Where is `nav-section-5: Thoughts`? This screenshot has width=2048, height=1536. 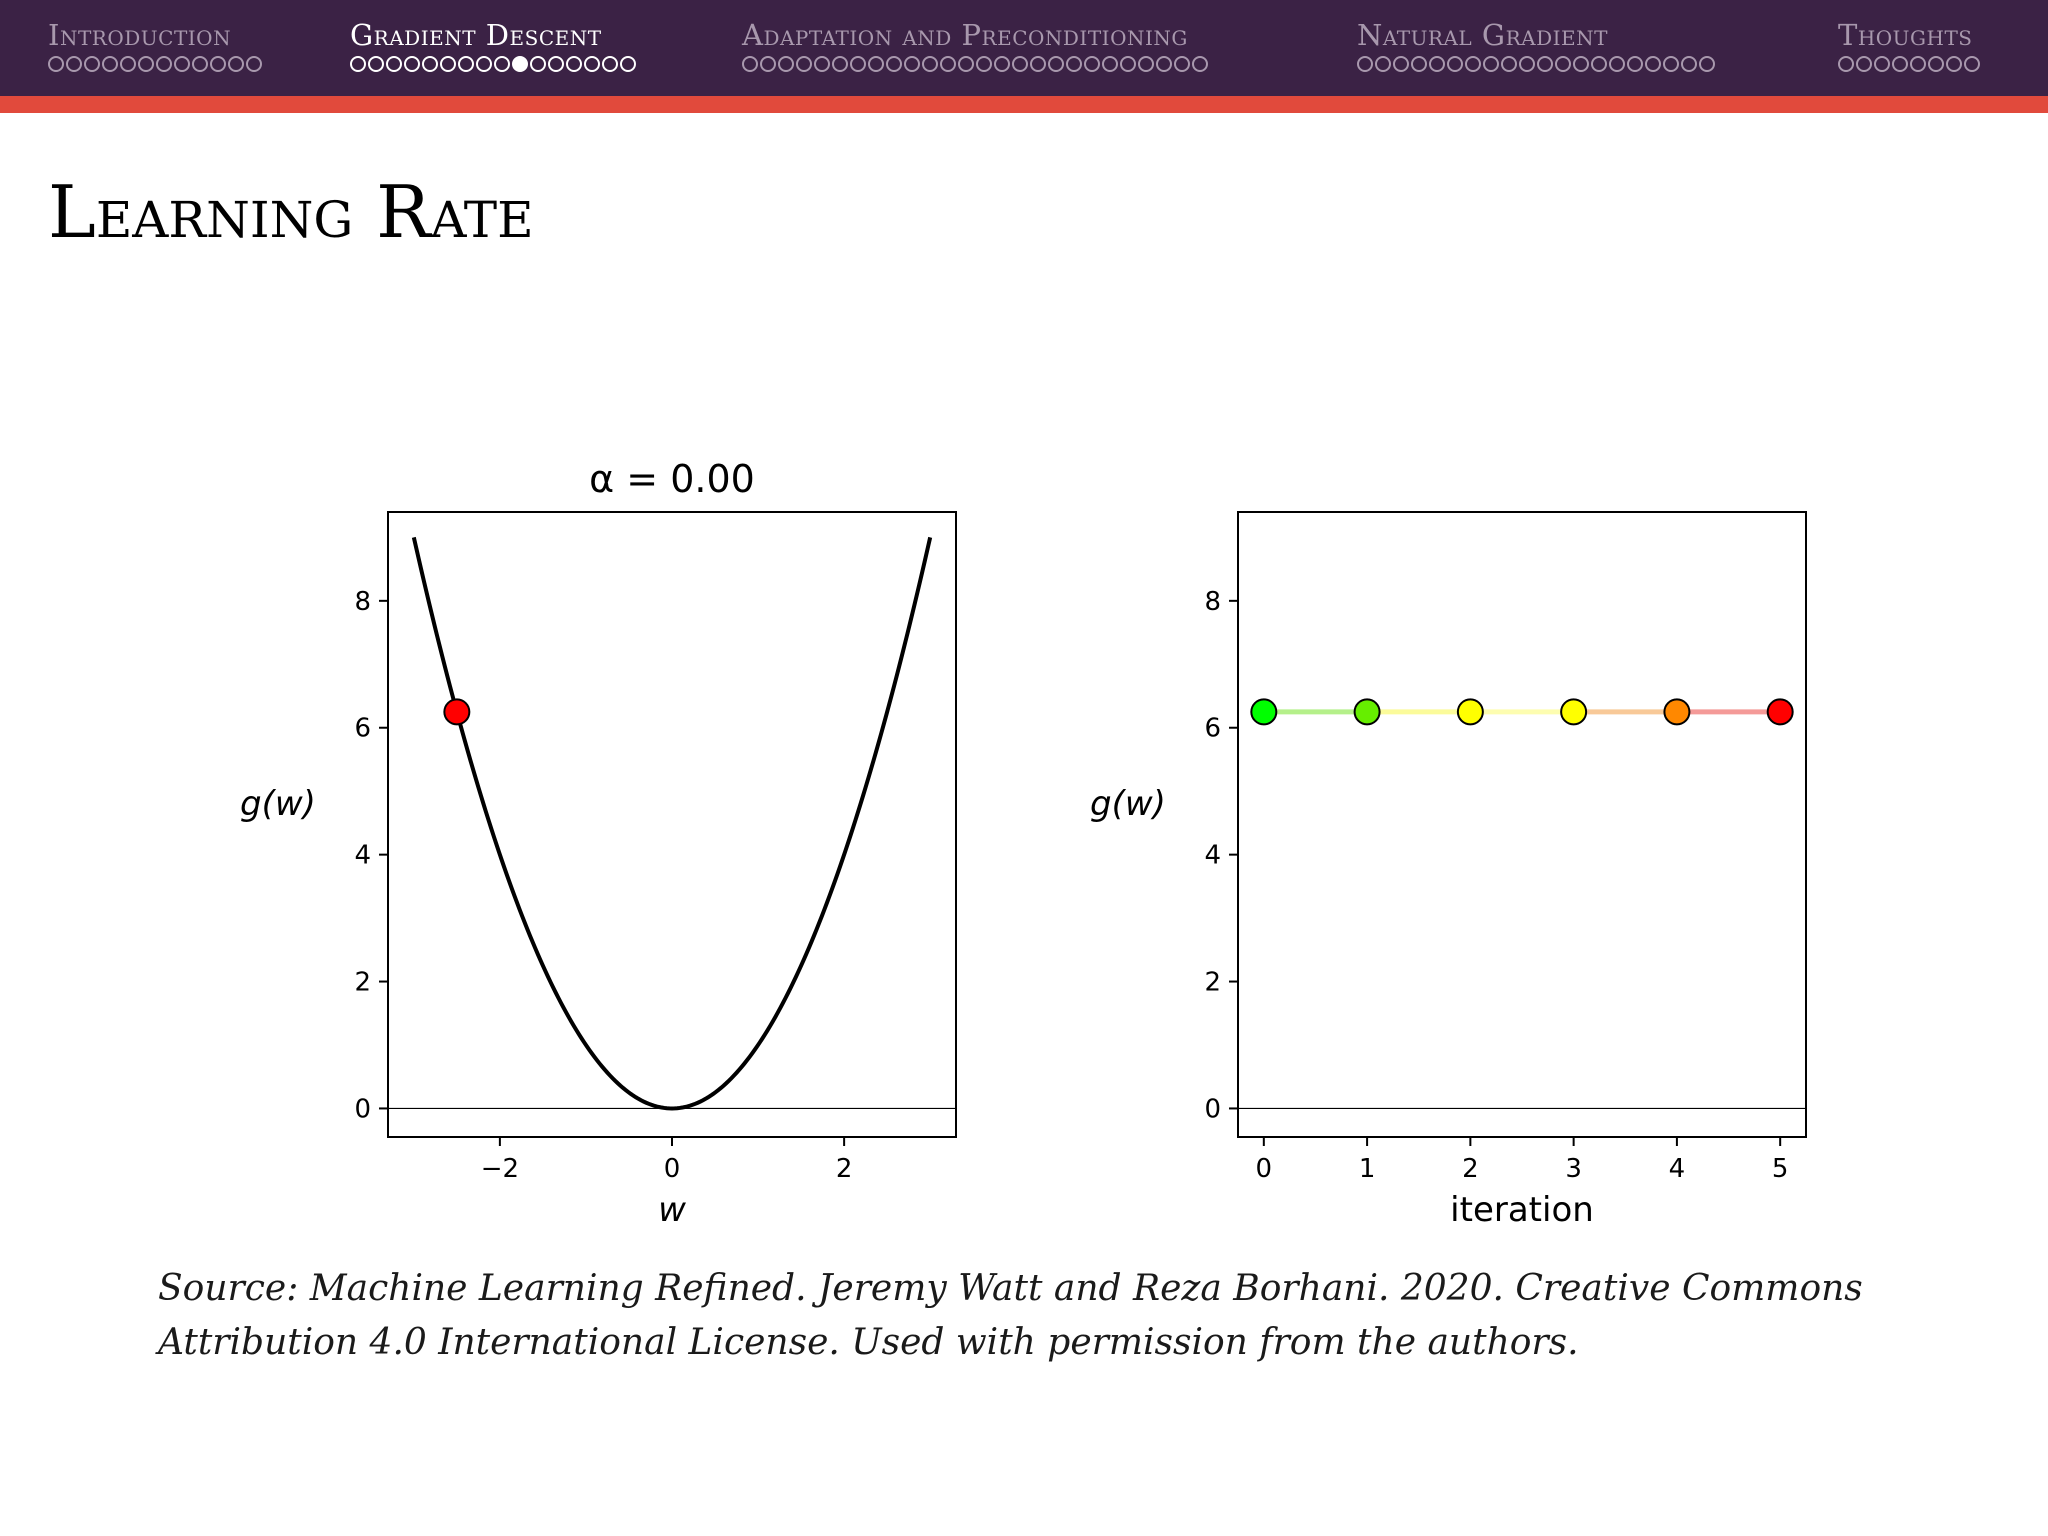 nav-section-5: Thoughts is located at coordinates (1909, 56).